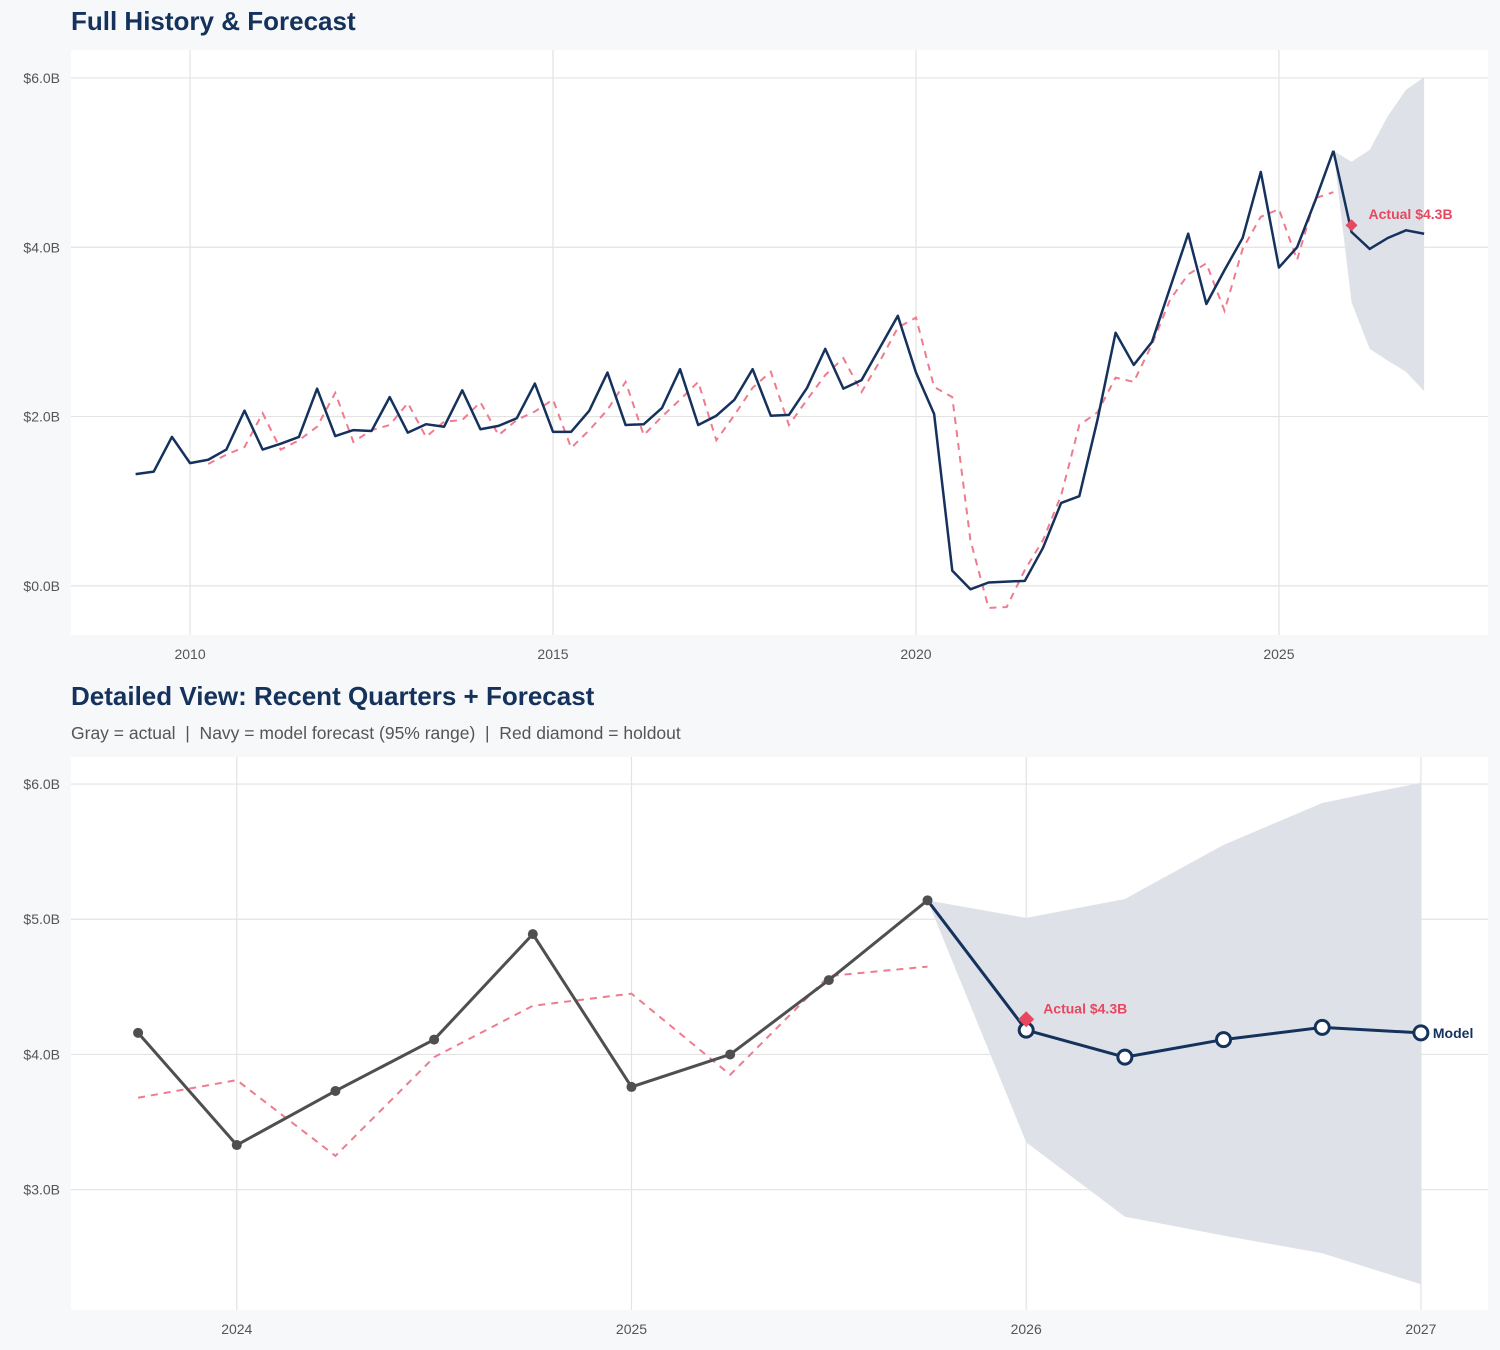 The width and height of the screenshot is (1500, 1350). I want to click on fitted-line, so click(532, 1061).